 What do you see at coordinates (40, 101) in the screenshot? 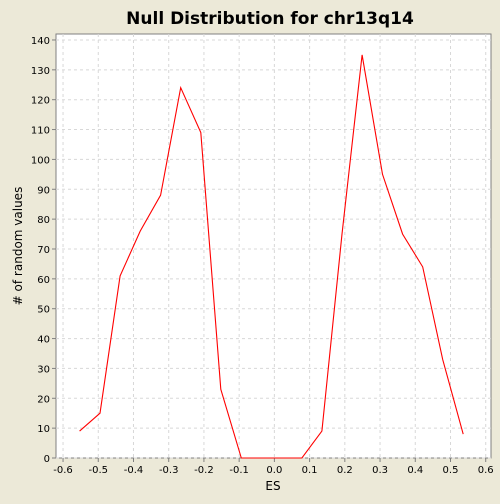
I see `y-tick-label: 120` at bounding box center [40, 101].